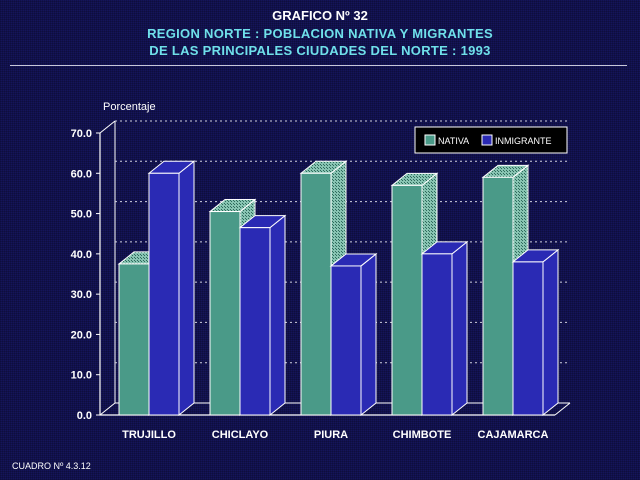  Describe the element at coordinates (81, 376) in the screenshot. I see `y-tick-label: 10.0` at that location.